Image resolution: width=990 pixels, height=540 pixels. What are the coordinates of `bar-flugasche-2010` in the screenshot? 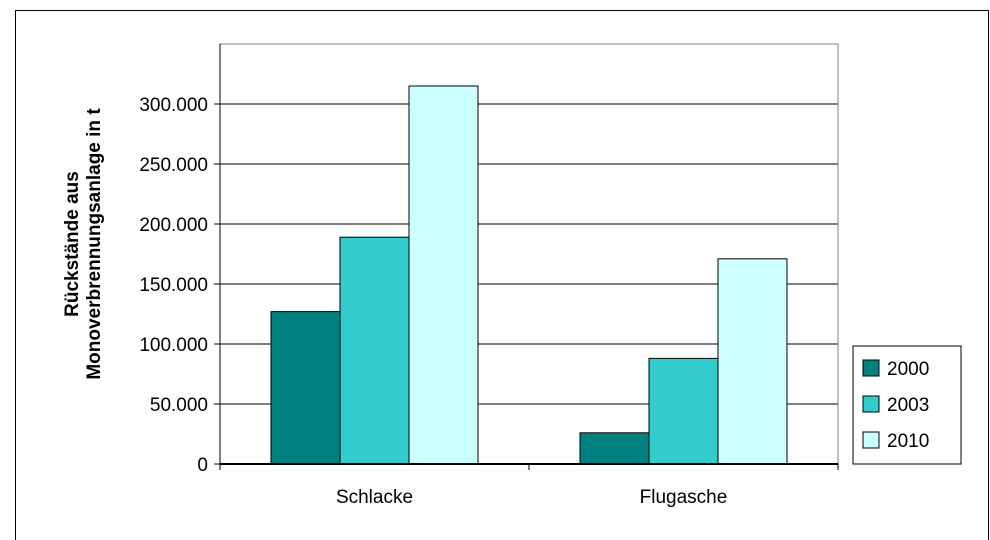 It's located at (752, 361).